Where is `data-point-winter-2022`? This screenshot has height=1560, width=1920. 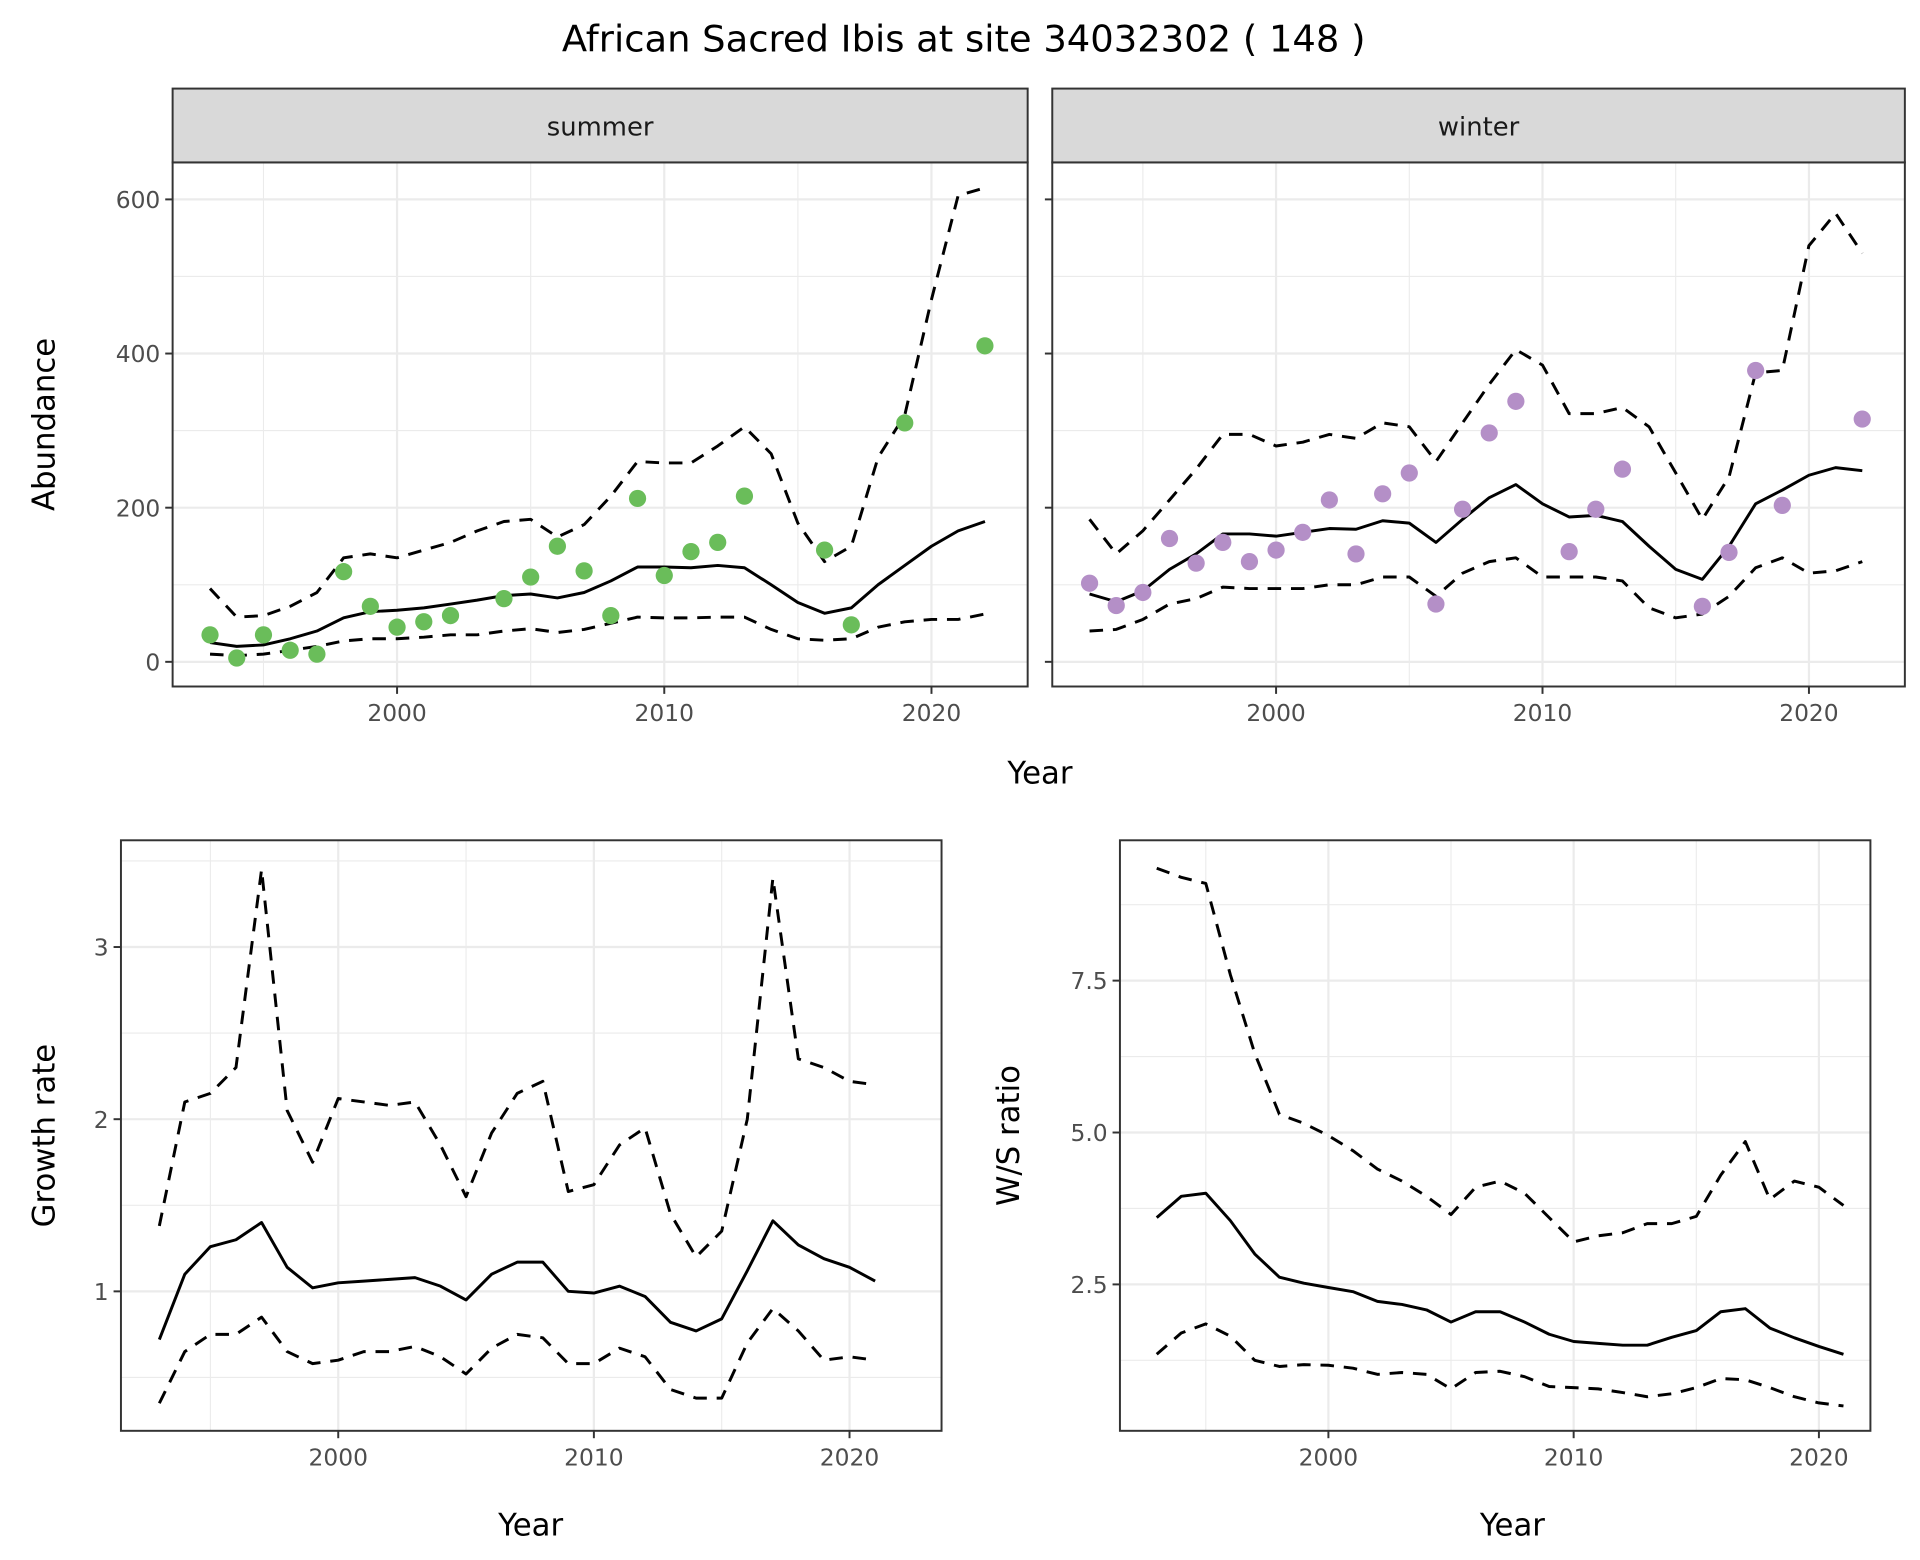 data-point-winter-2022 is located at coordinates (1862, 419).